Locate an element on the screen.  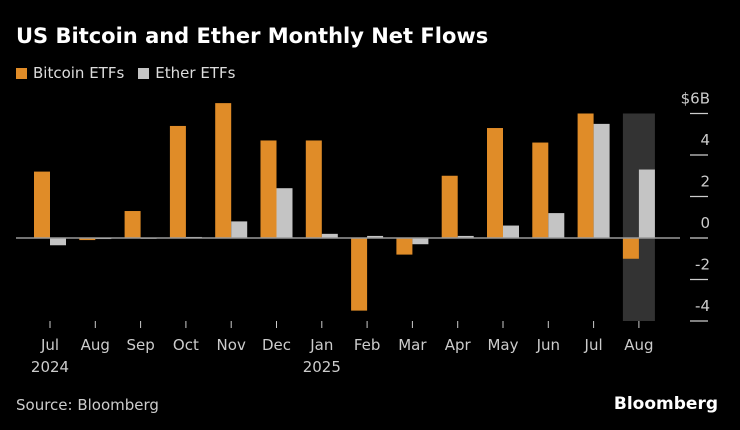
x-tick-label: Dec is located at coordinates (276, 345).